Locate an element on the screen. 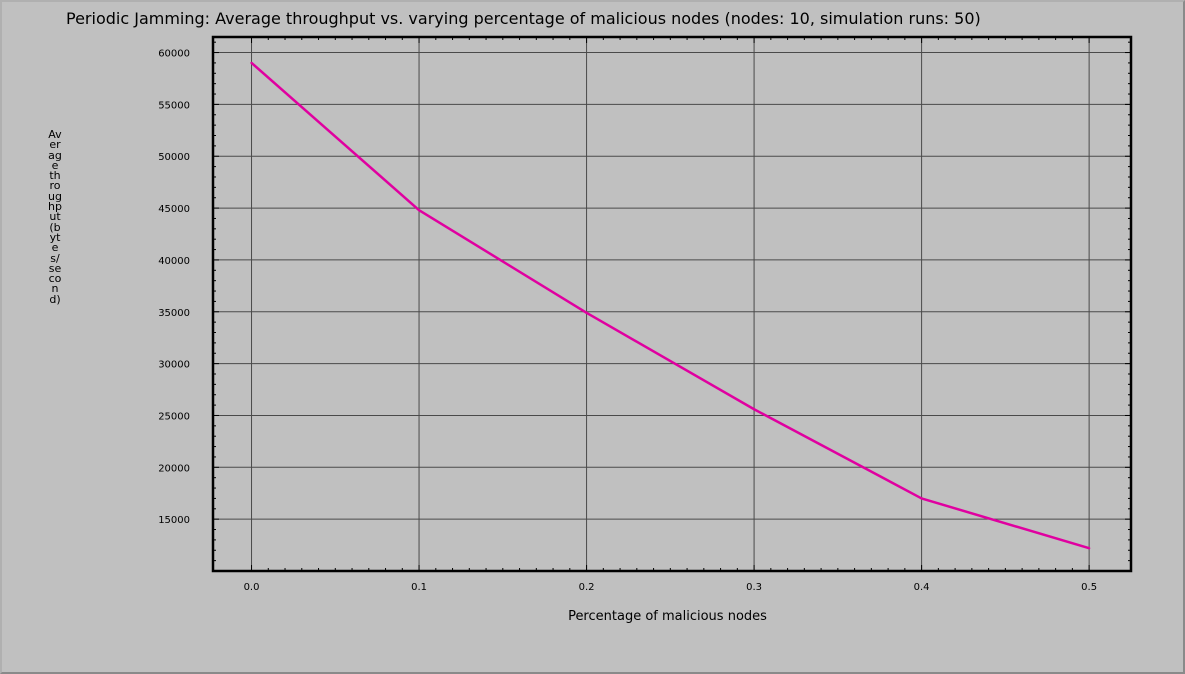 The height and width of the screenshot is (674, 1185). x-axis-label: Percentage of malicious nodes is located at coordinates (667, 616).